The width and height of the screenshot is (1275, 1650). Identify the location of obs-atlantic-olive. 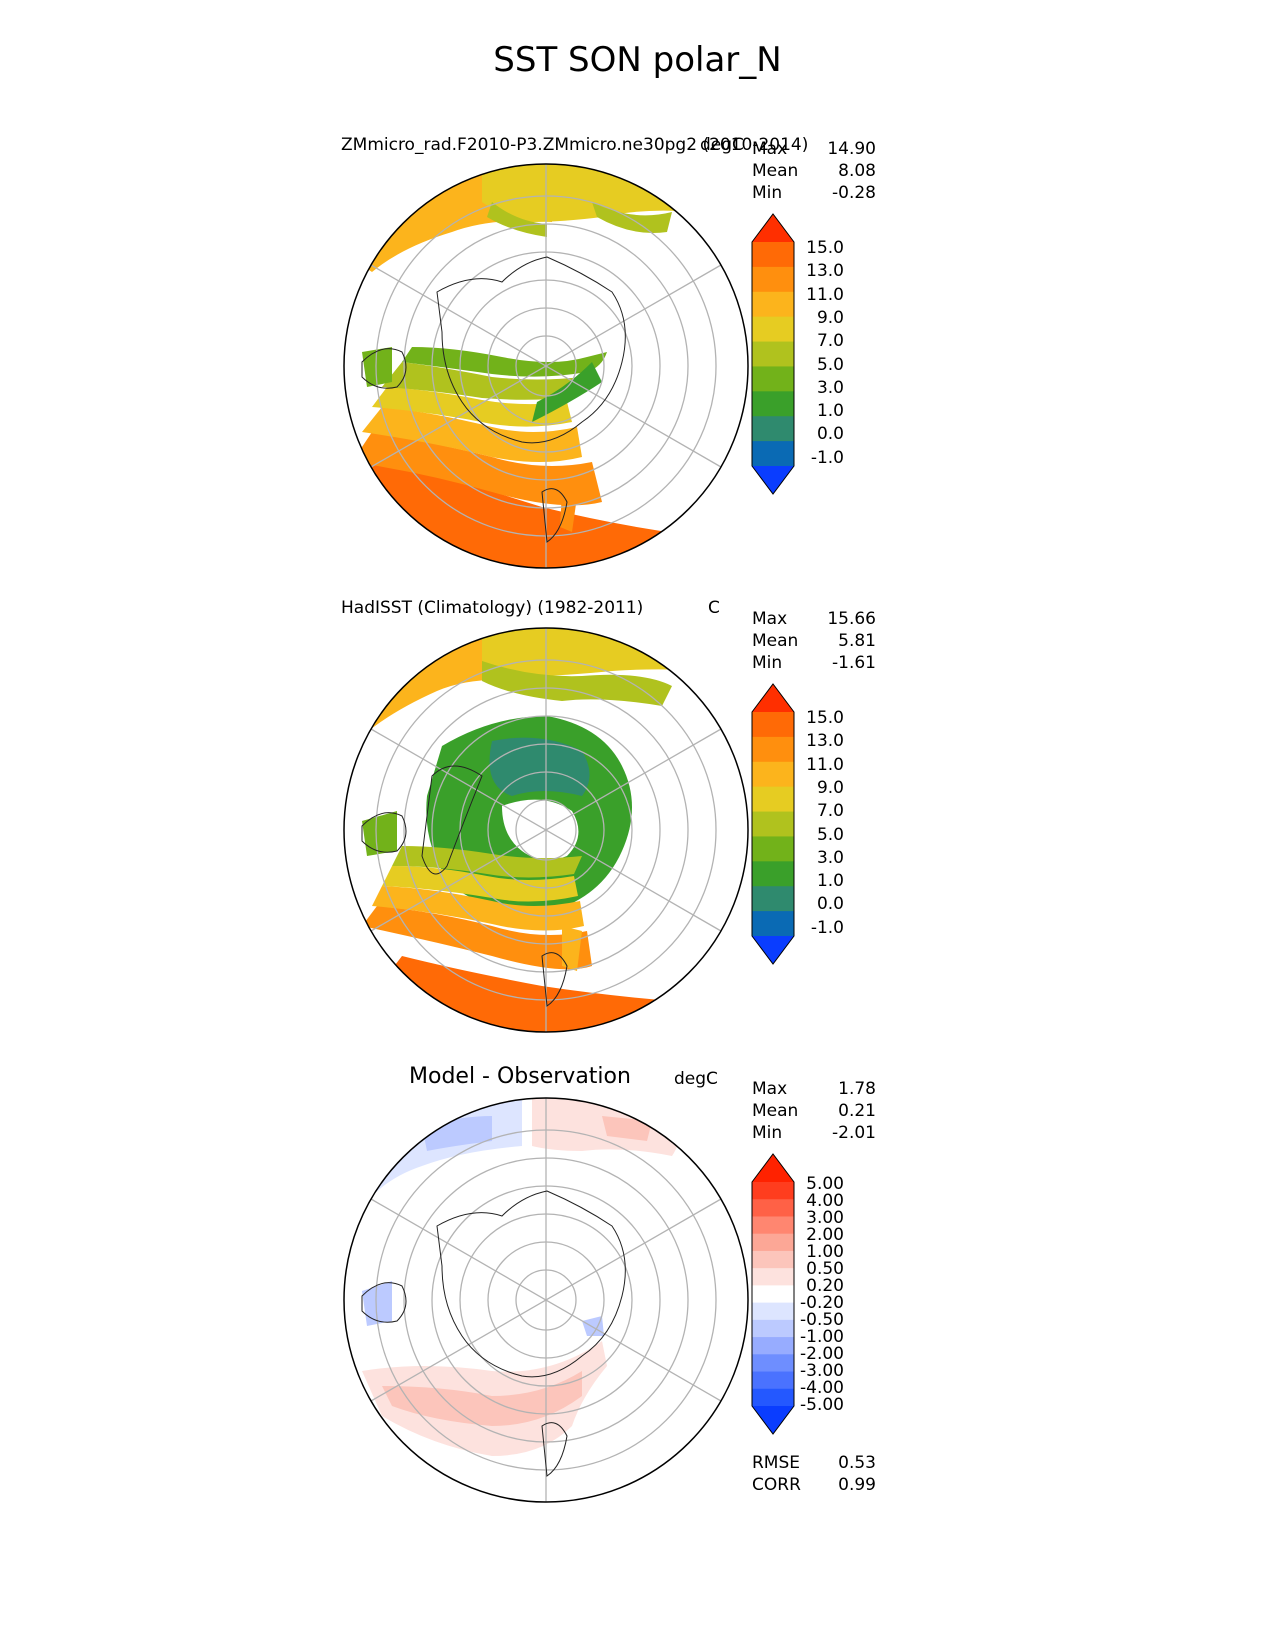
(487, 862).